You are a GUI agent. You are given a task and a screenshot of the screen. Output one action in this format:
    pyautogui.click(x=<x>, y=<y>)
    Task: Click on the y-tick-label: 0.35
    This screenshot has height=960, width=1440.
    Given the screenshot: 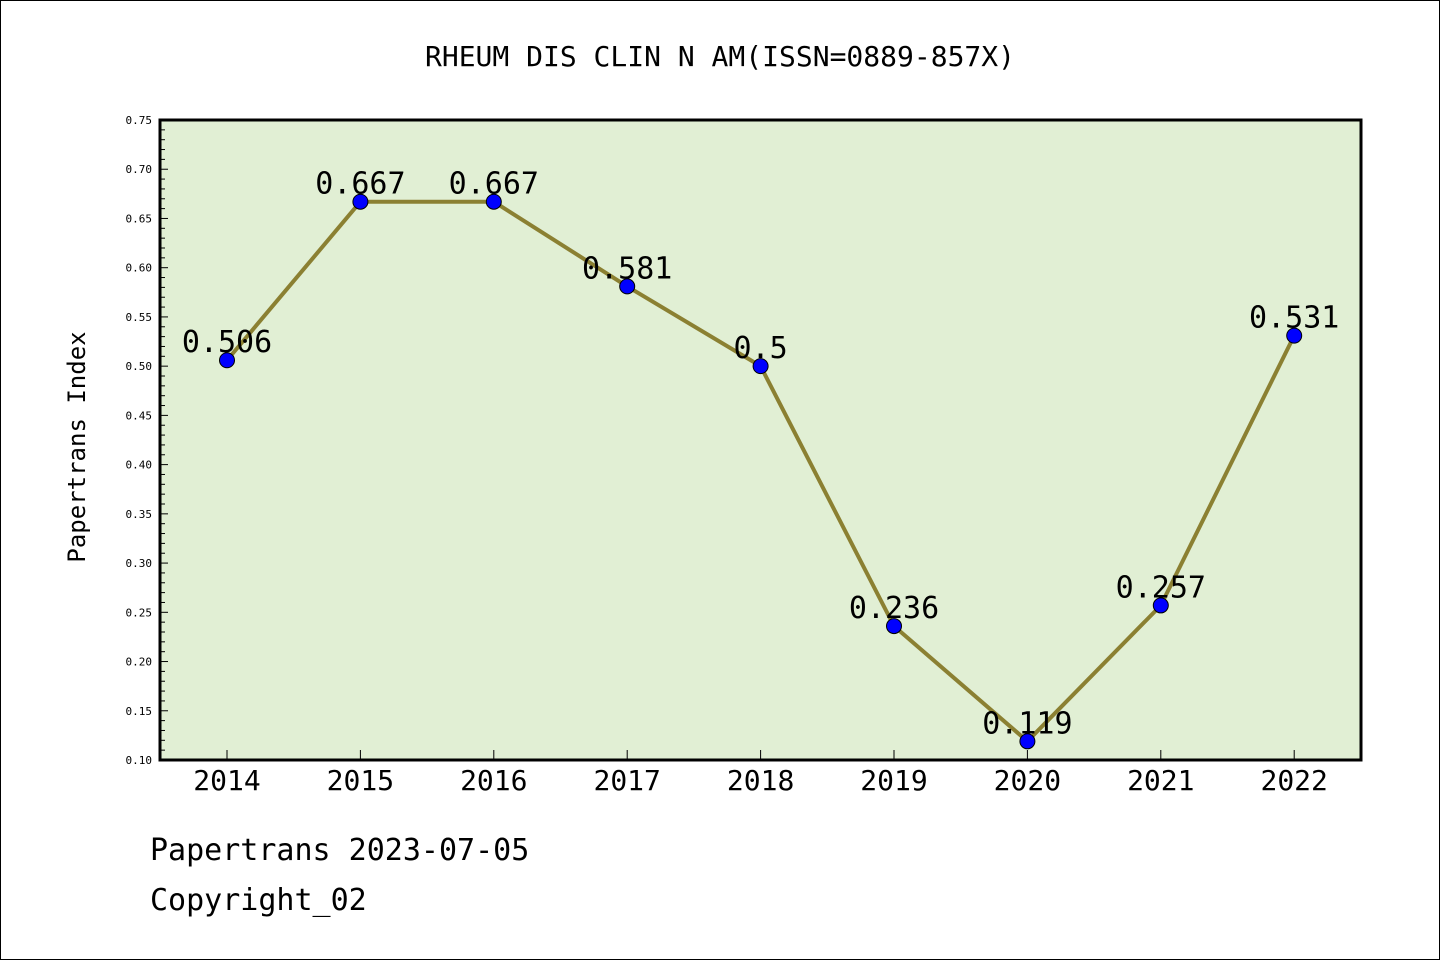 What is the action you would take?
    pyautogui.click(x=139, y=514)
    